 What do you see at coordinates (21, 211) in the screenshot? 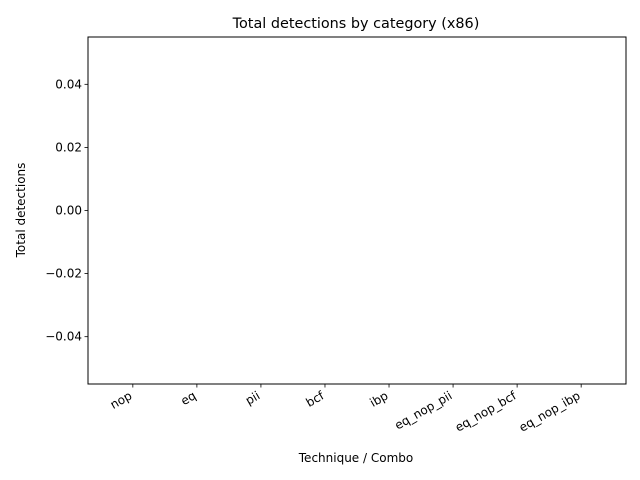
I see `y-axis-label: Total detections` at bounding box center [21, 211].